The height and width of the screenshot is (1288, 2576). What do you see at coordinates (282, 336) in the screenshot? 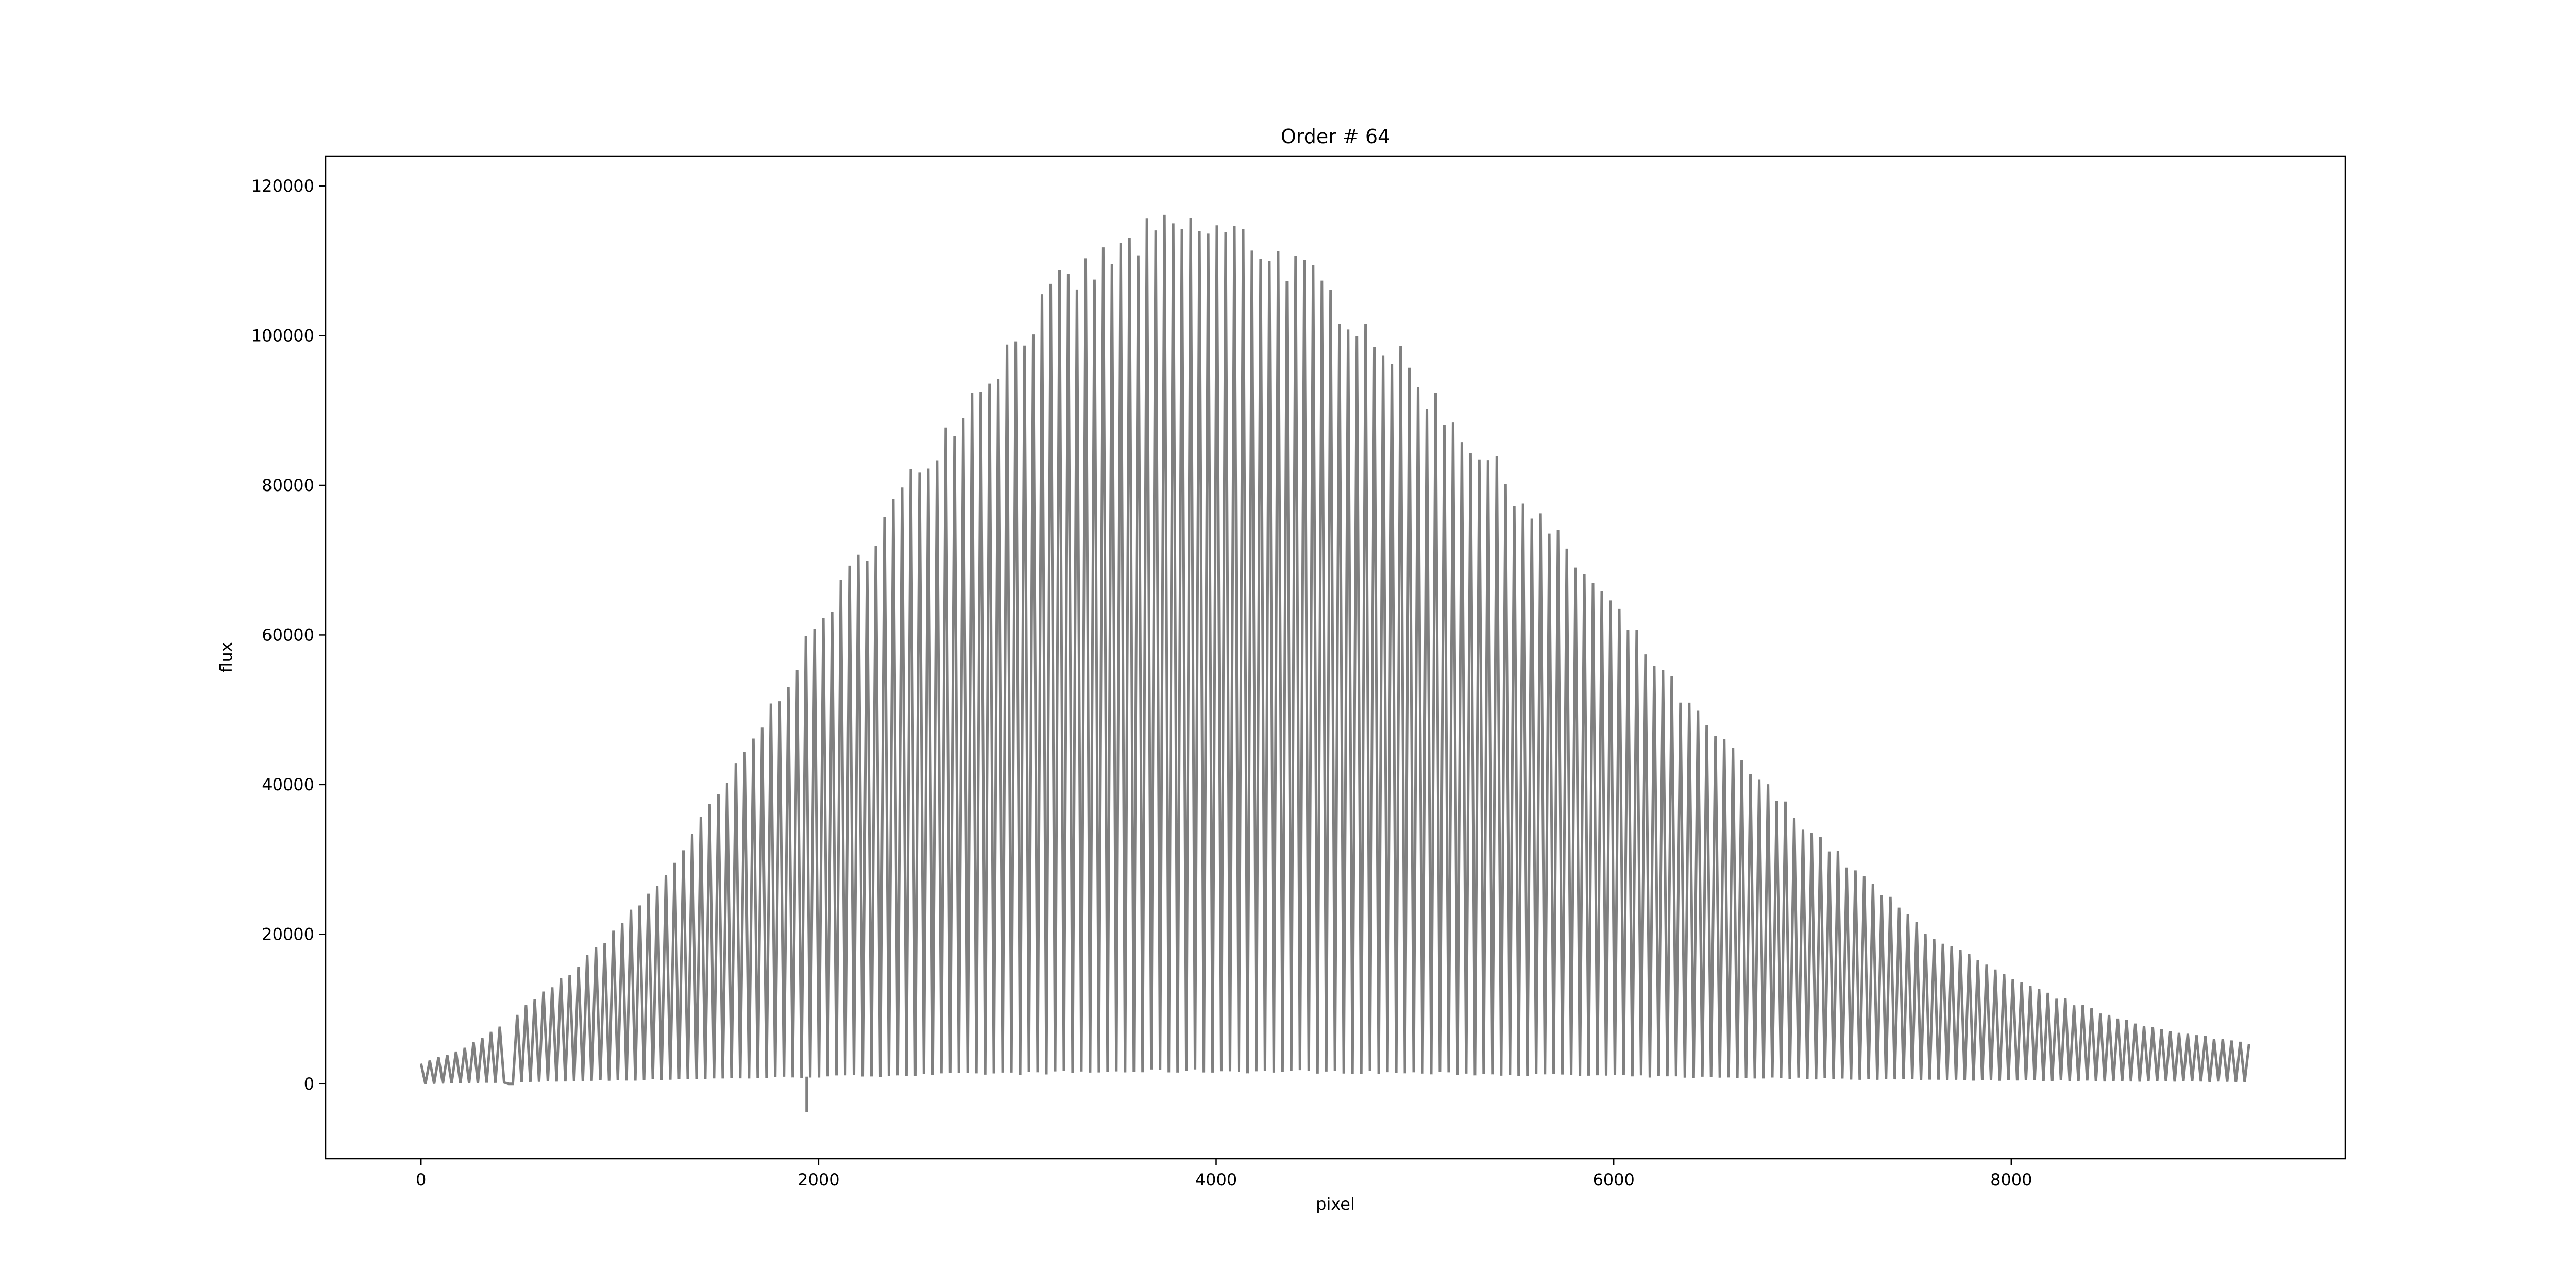
I see `y-tick-label: 100000` at bounding box center [282, 336].